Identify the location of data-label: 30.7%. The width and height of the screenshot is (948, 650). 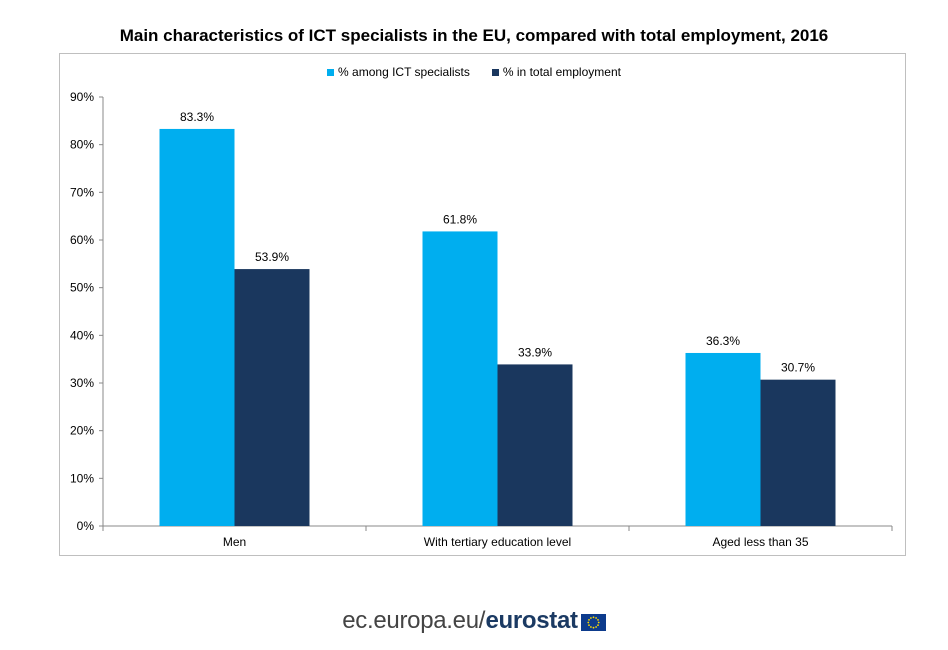
(798, 368).